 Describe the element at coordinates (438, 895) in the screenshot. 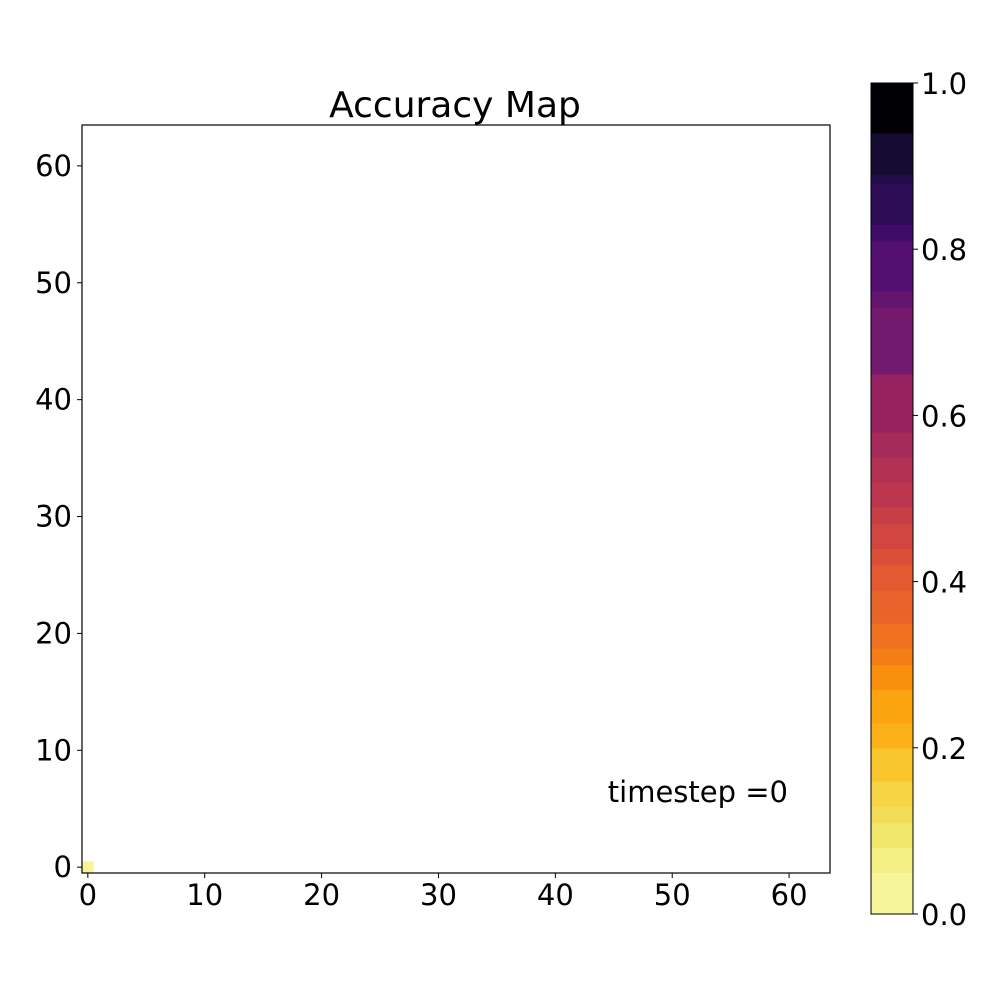

I see `x-tick-label: 30` at that location.